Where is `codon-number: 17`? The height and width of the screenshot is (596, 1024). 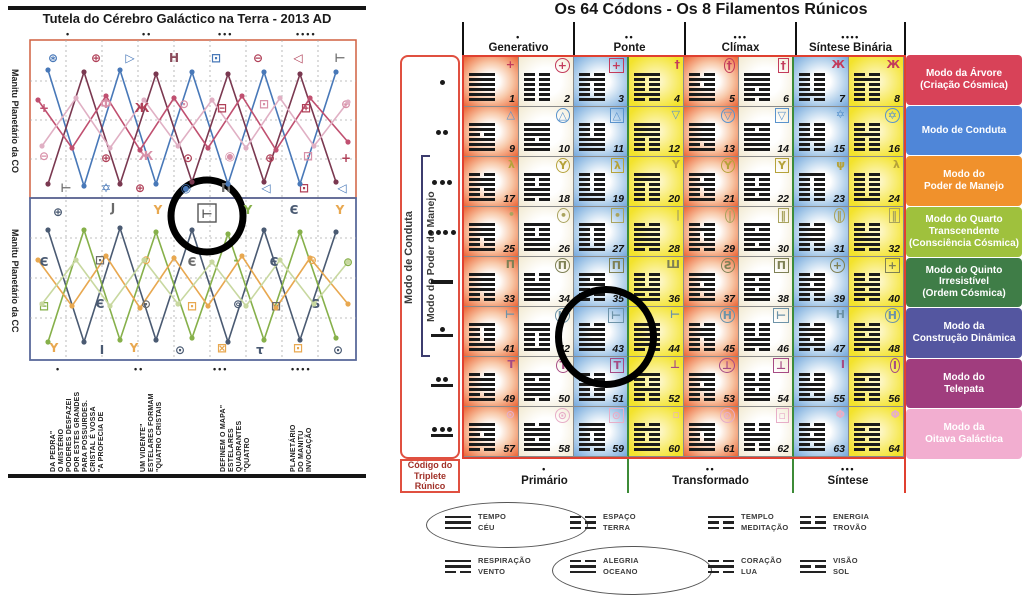 codon-number: 17 is located at coordinates (509, 199).